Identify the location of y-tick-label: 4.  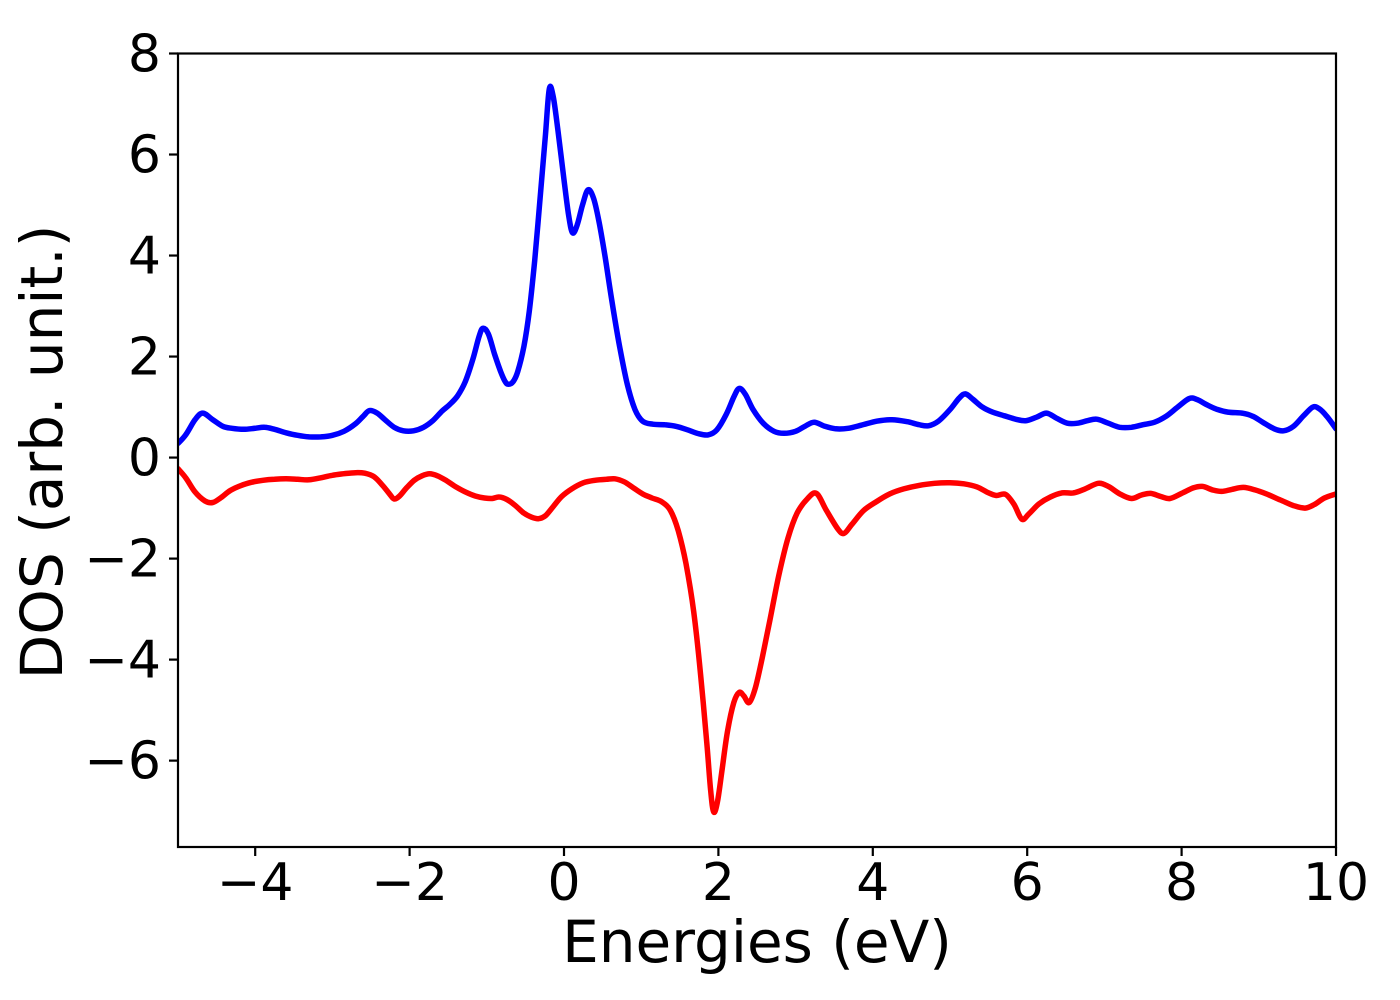
(144, 257).